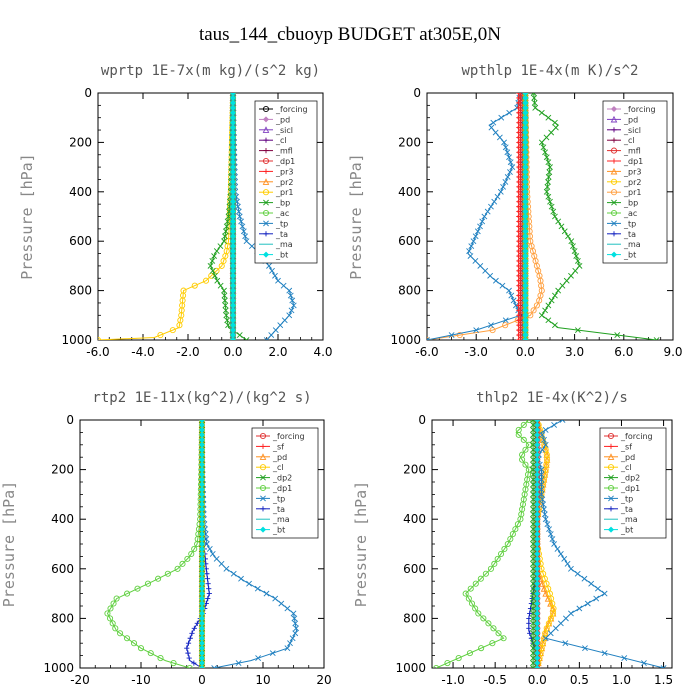 Image resolution: width=700 pixels, height=700 pixels. I want to click on series-profile, so click(167, 216).